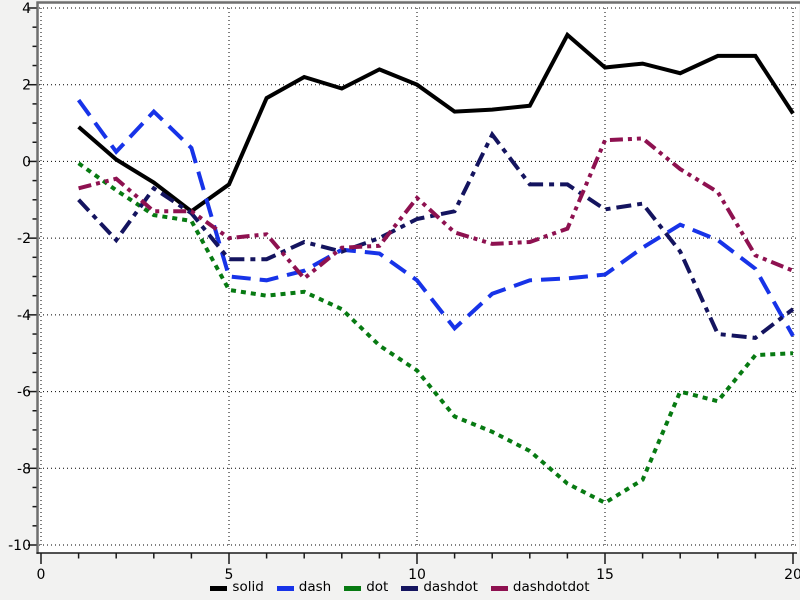  Describe the element at coordinates (26, 86) in the screenshot. I see `y-tick-label: 2` at that location.